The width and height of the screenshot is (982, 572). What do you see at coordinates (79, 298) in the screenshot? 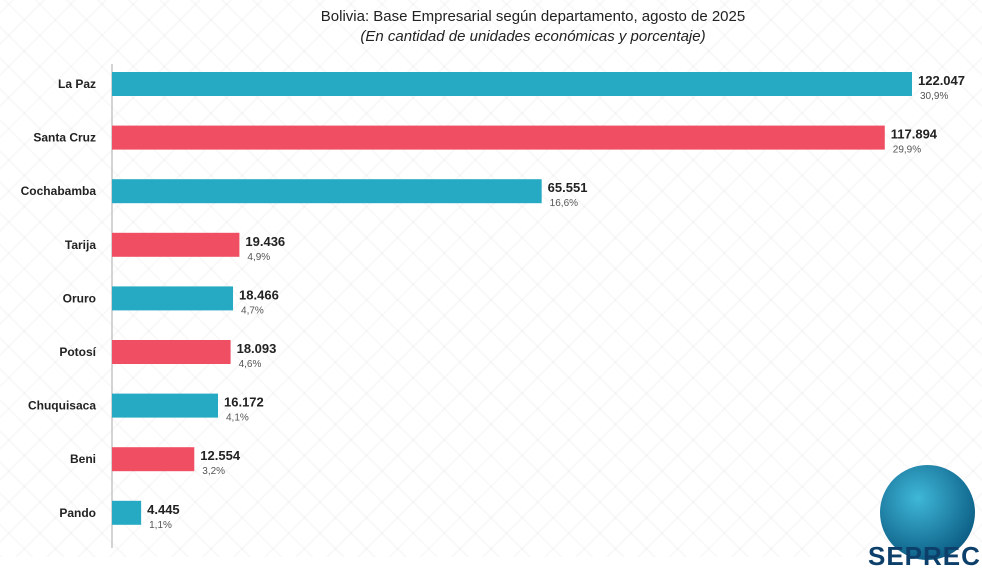
I see `category-label: Oruro` at bounding box center [79, 298].